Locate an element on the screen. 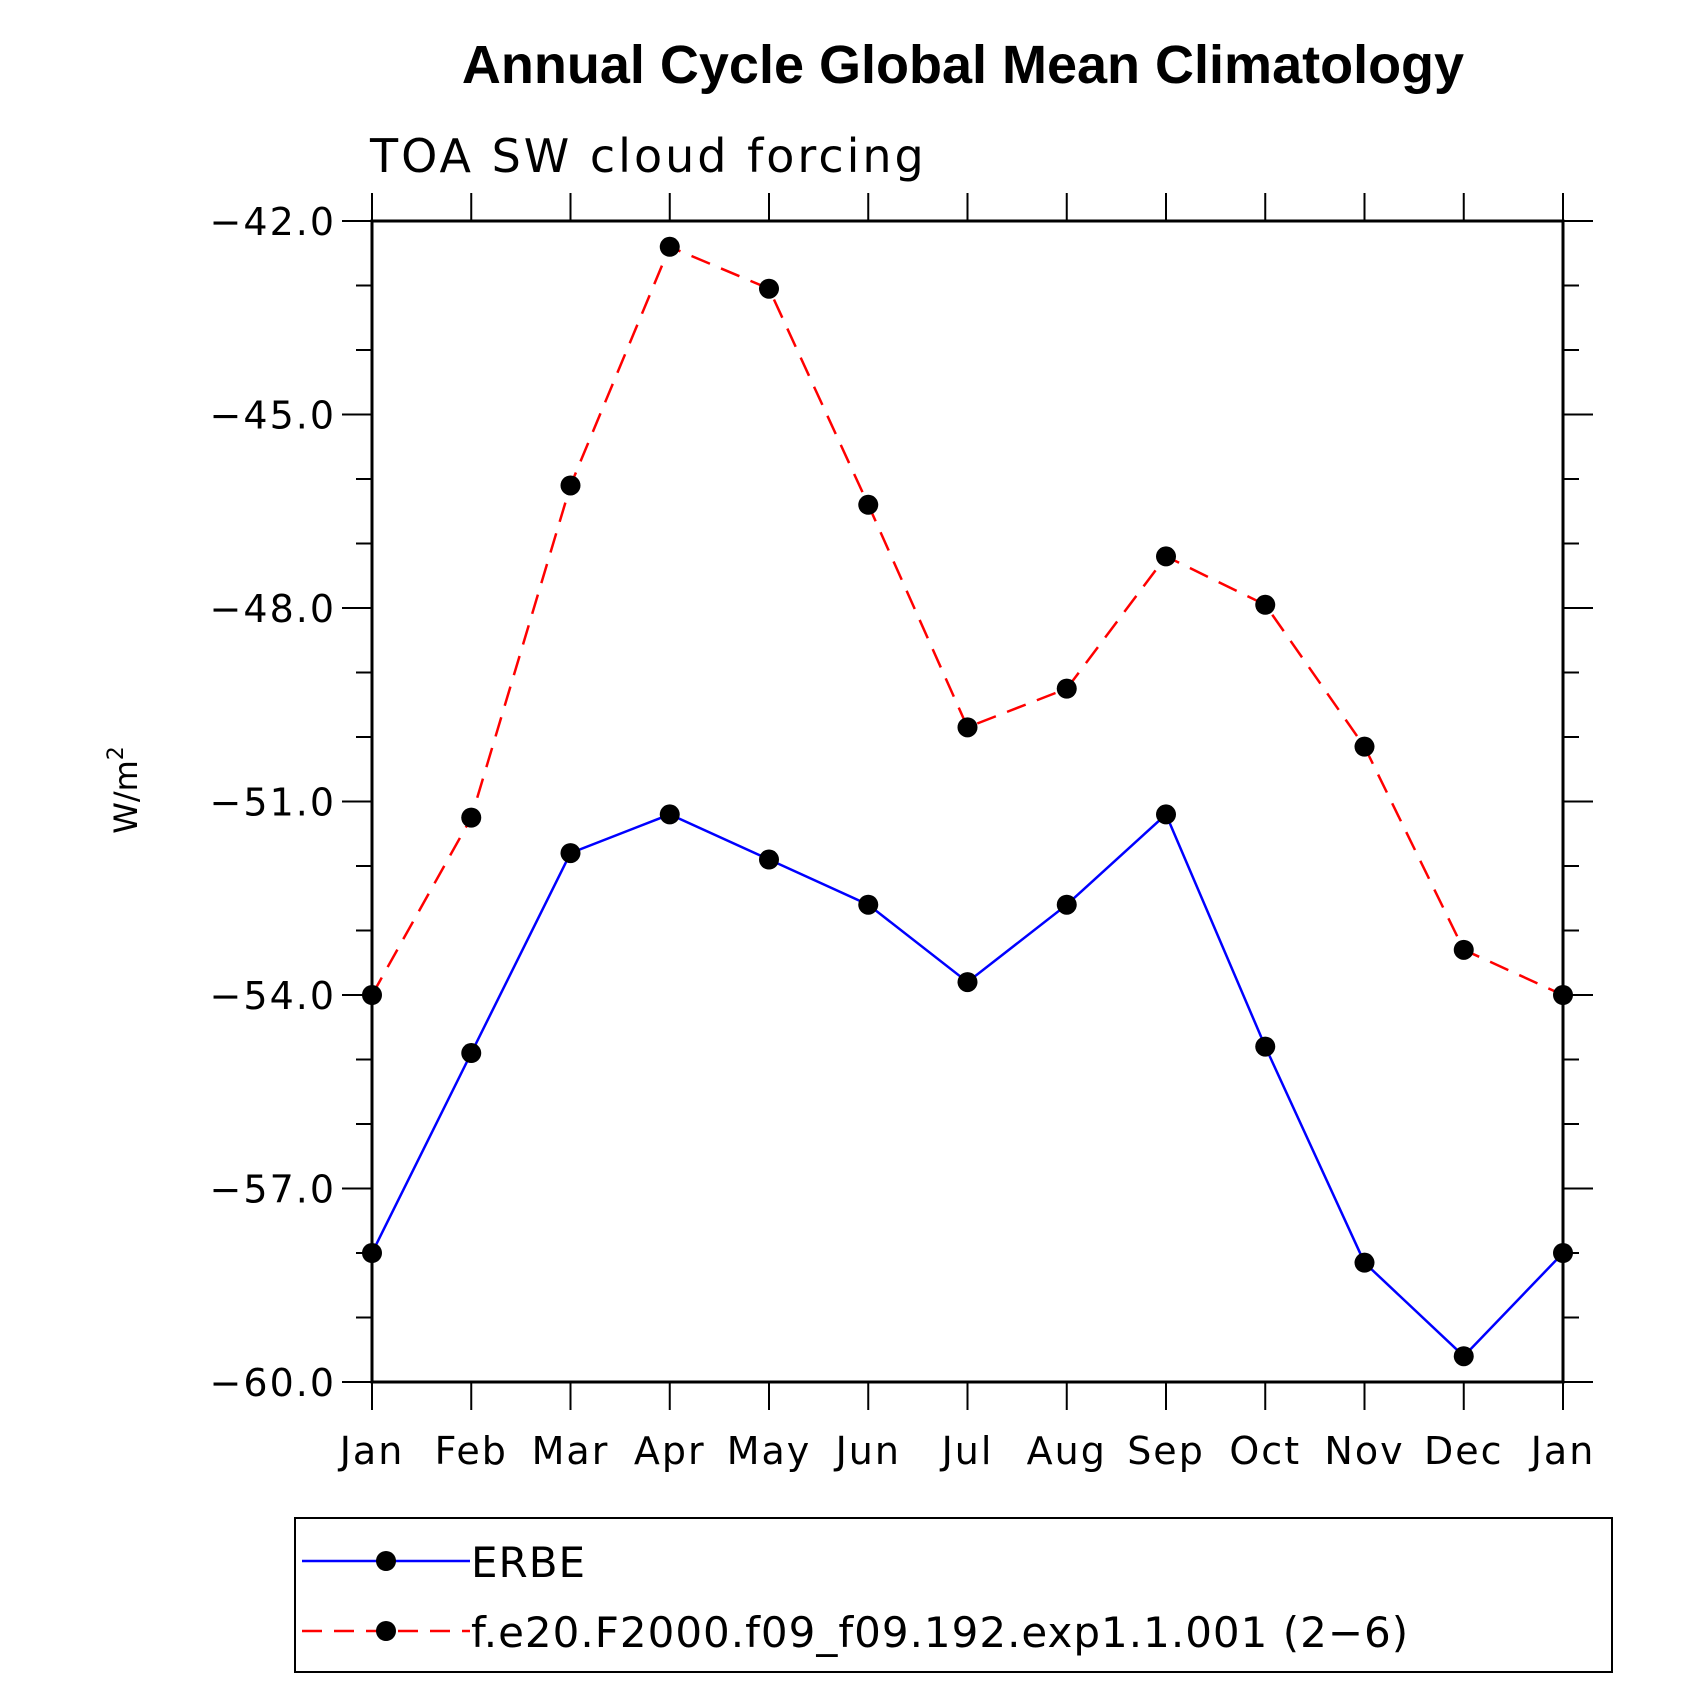  y-tick-label: −54.0 is located at coordinates (273, 996).